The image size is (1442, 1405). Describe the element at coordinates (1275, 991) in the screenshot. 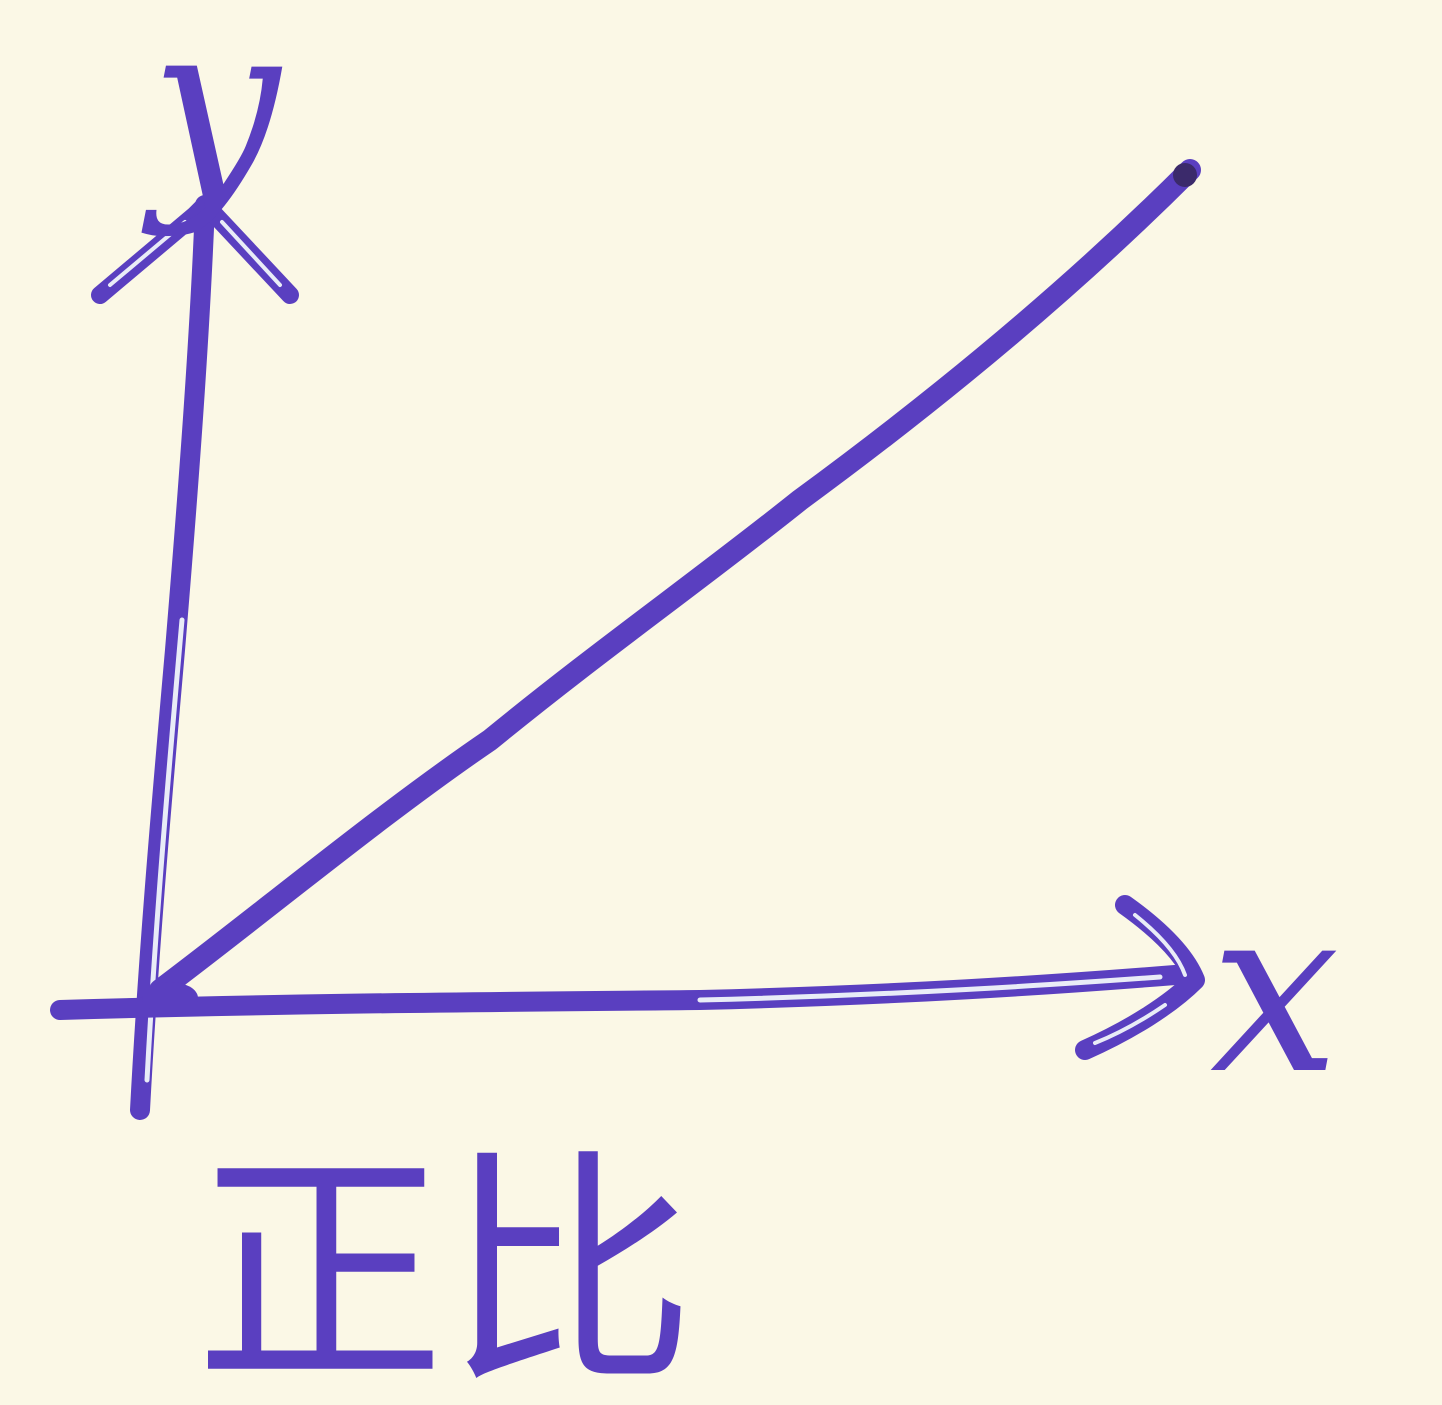

I see `x-axis-label: x` at that location.